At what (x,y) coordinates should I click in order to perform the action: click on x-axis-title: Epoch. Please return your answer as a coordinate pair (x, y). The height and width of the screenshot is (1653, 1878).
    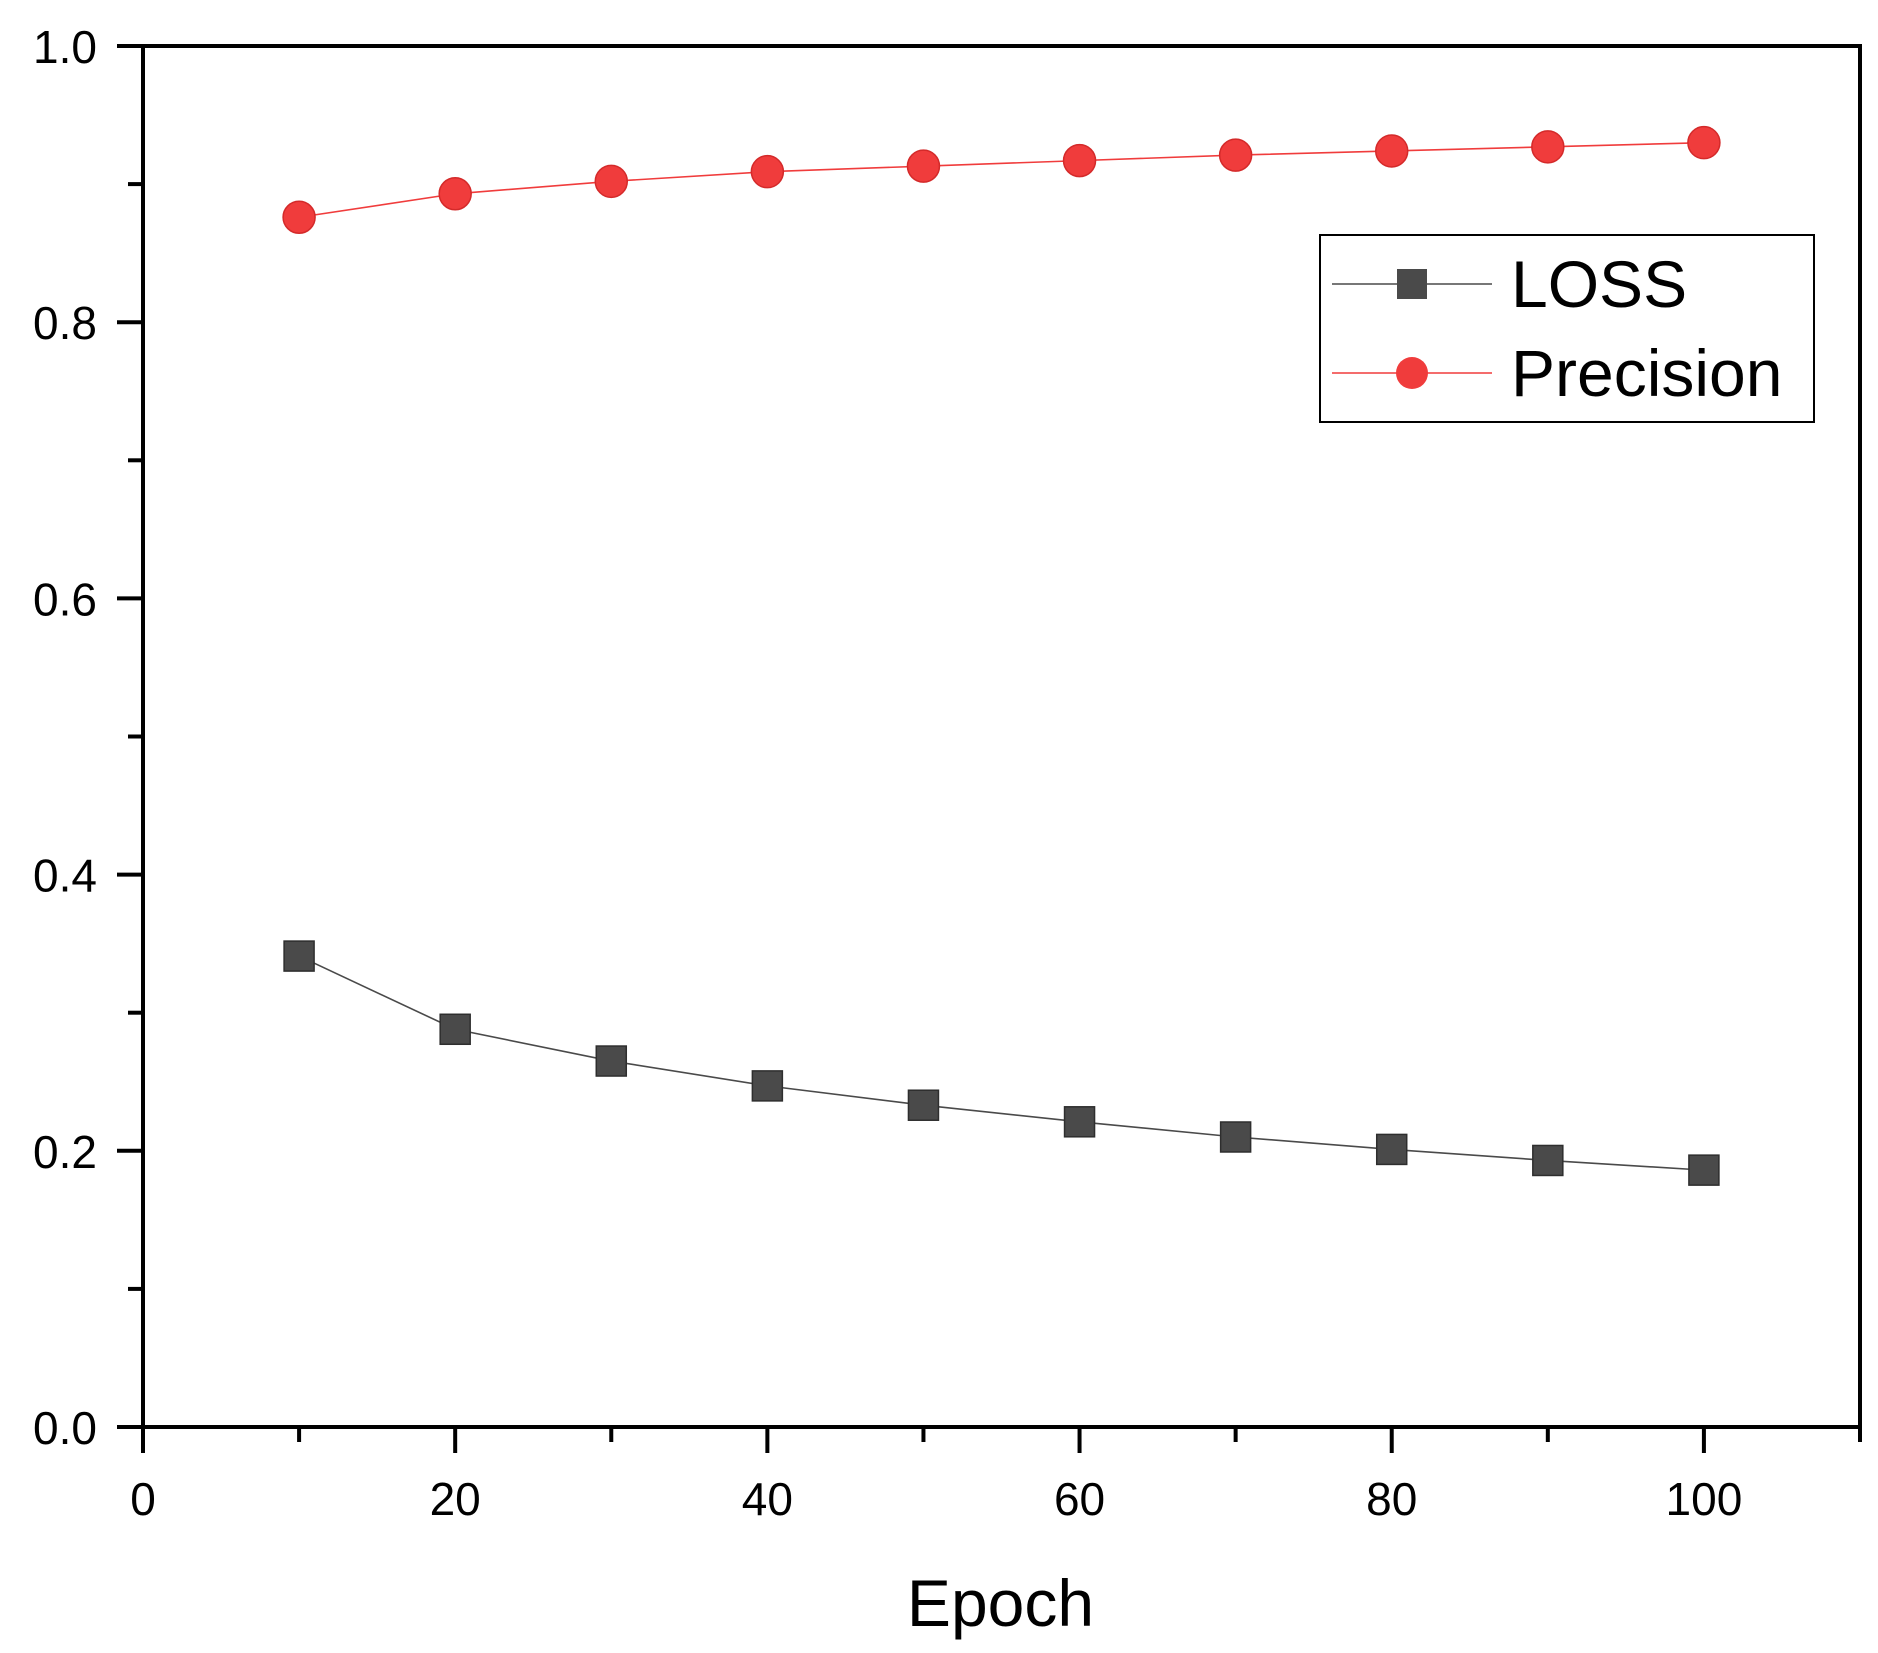
    Looking at the image, I should click on (1000, 1603).